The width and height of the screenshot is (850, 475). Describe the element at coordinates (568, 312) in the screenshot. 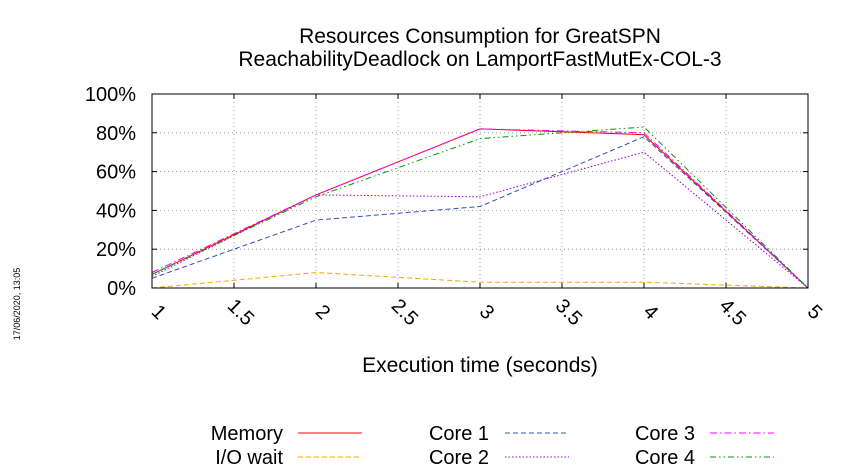

I see `x-tick-label: 3.5` at that location.